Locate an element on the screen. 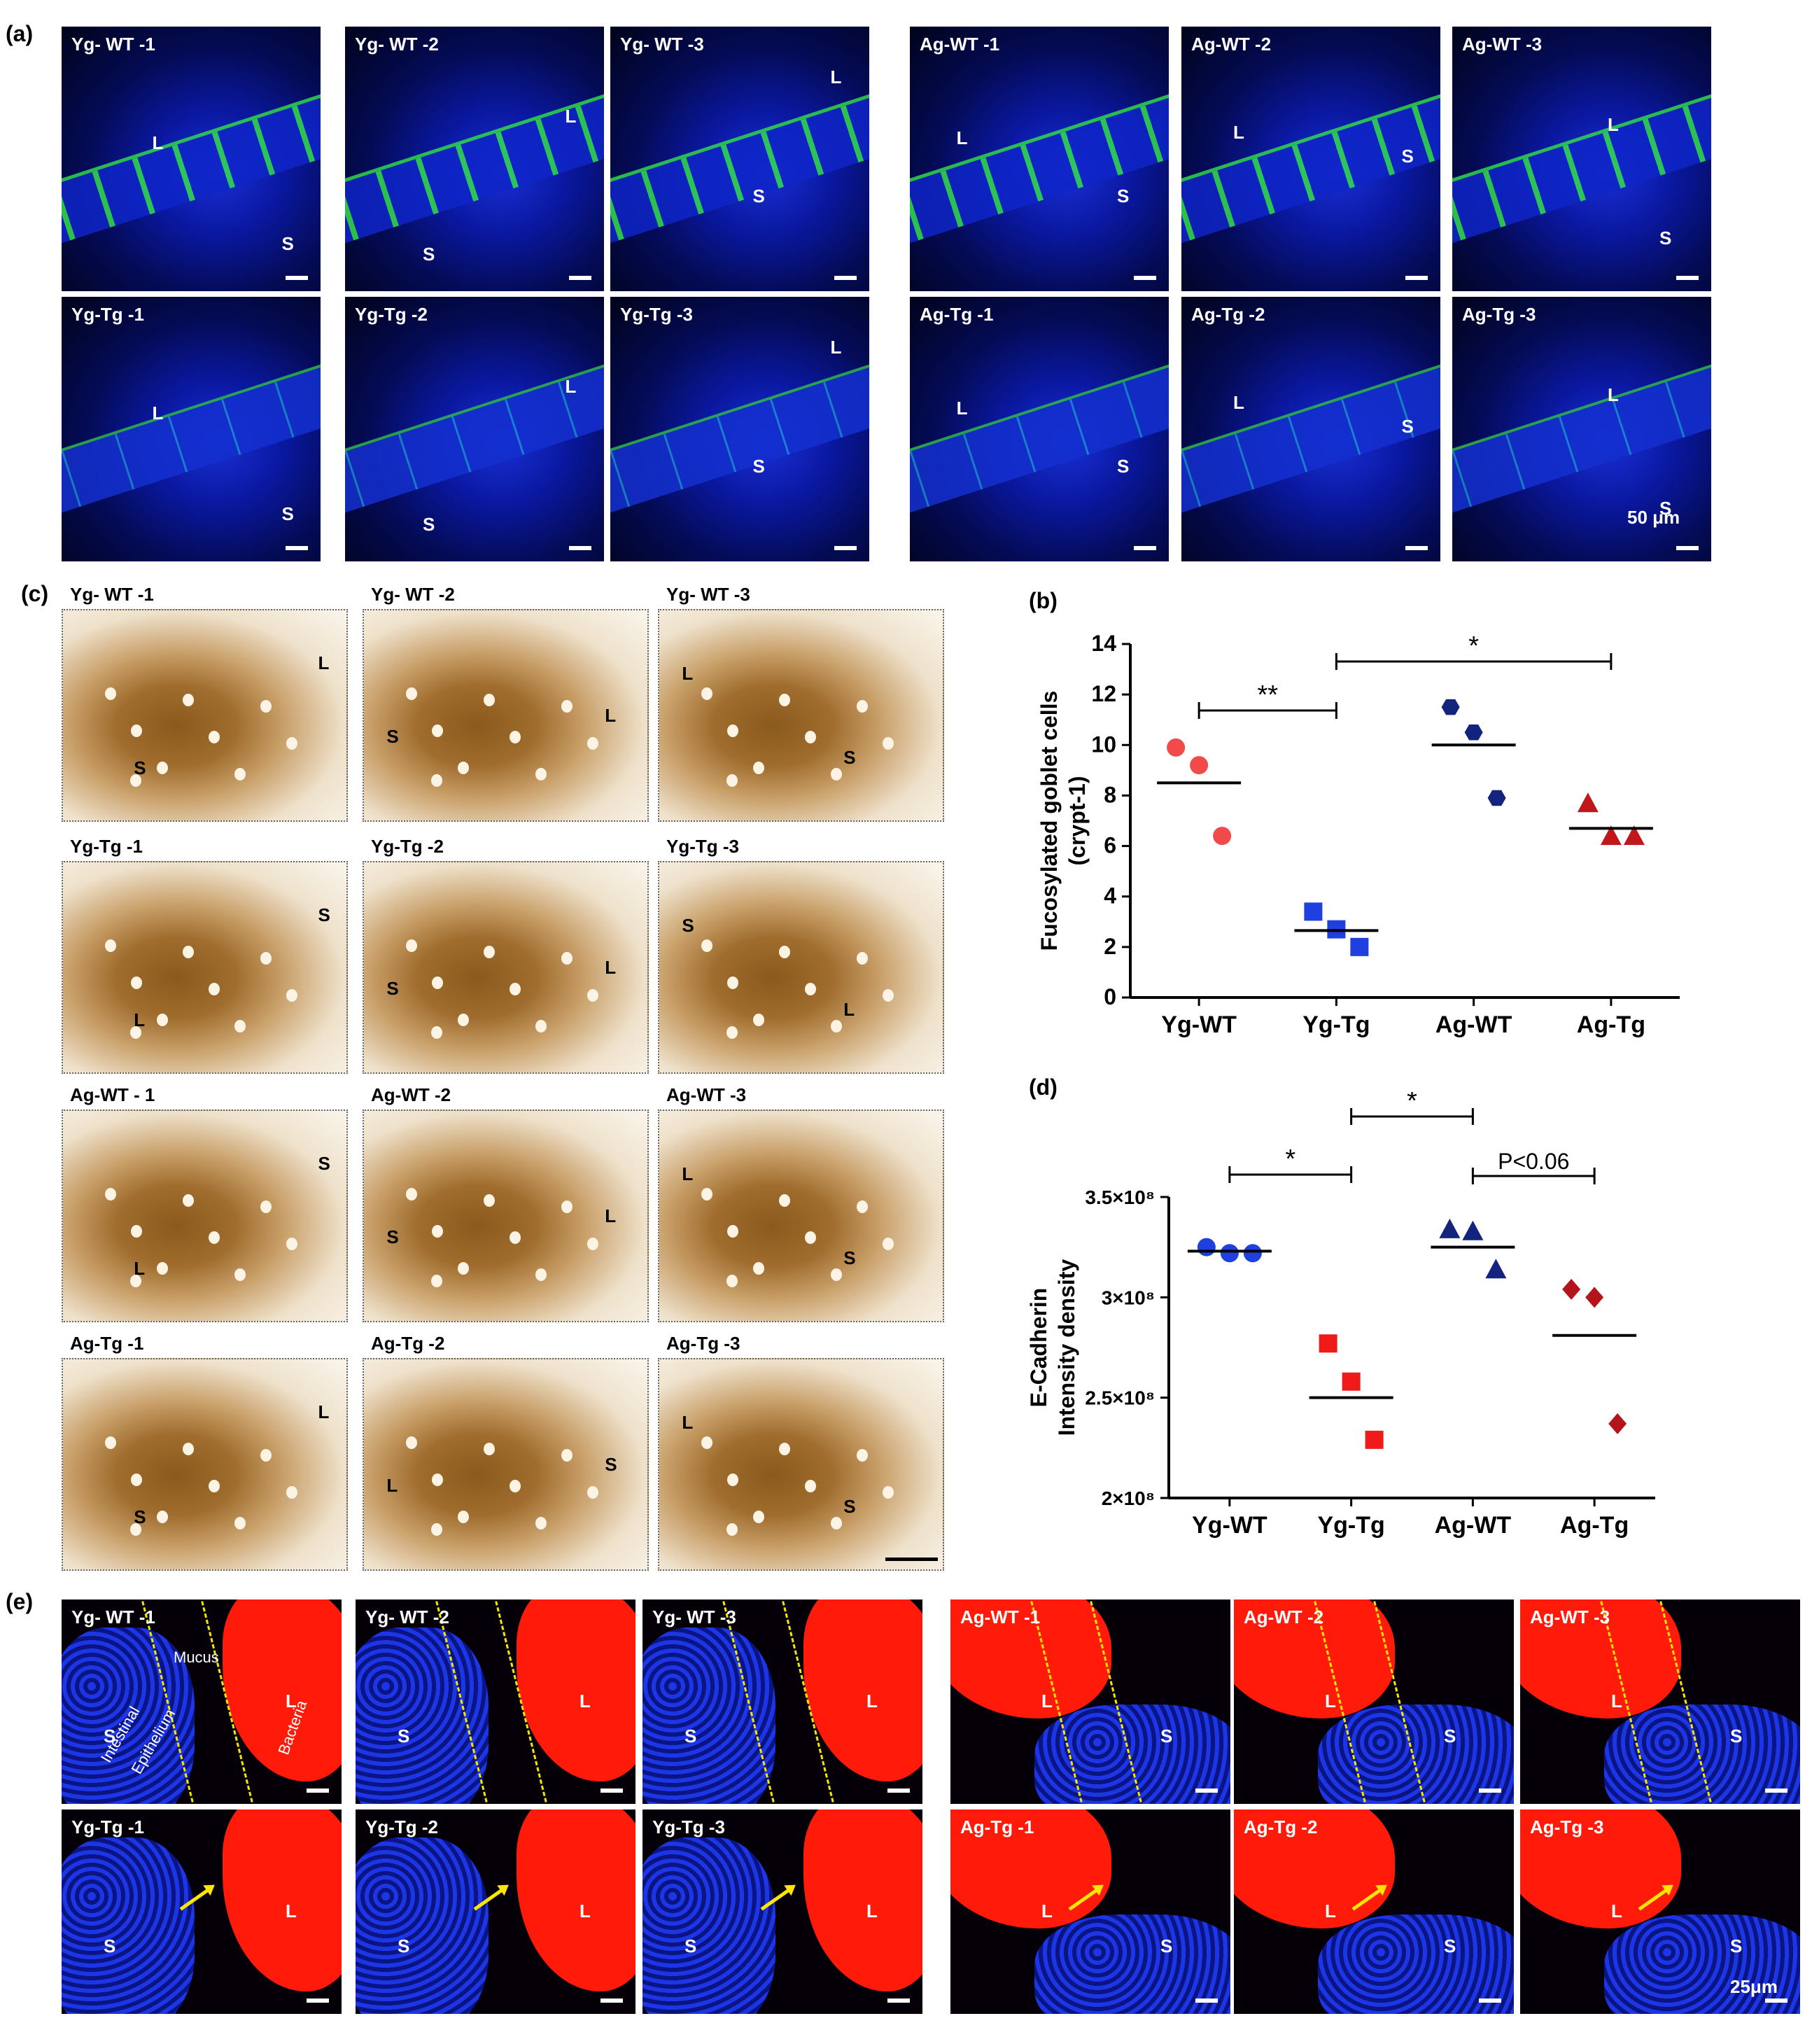  fish-micrograph-8: Yg-Tg -2 S L is located at coordinates (495, 1911).